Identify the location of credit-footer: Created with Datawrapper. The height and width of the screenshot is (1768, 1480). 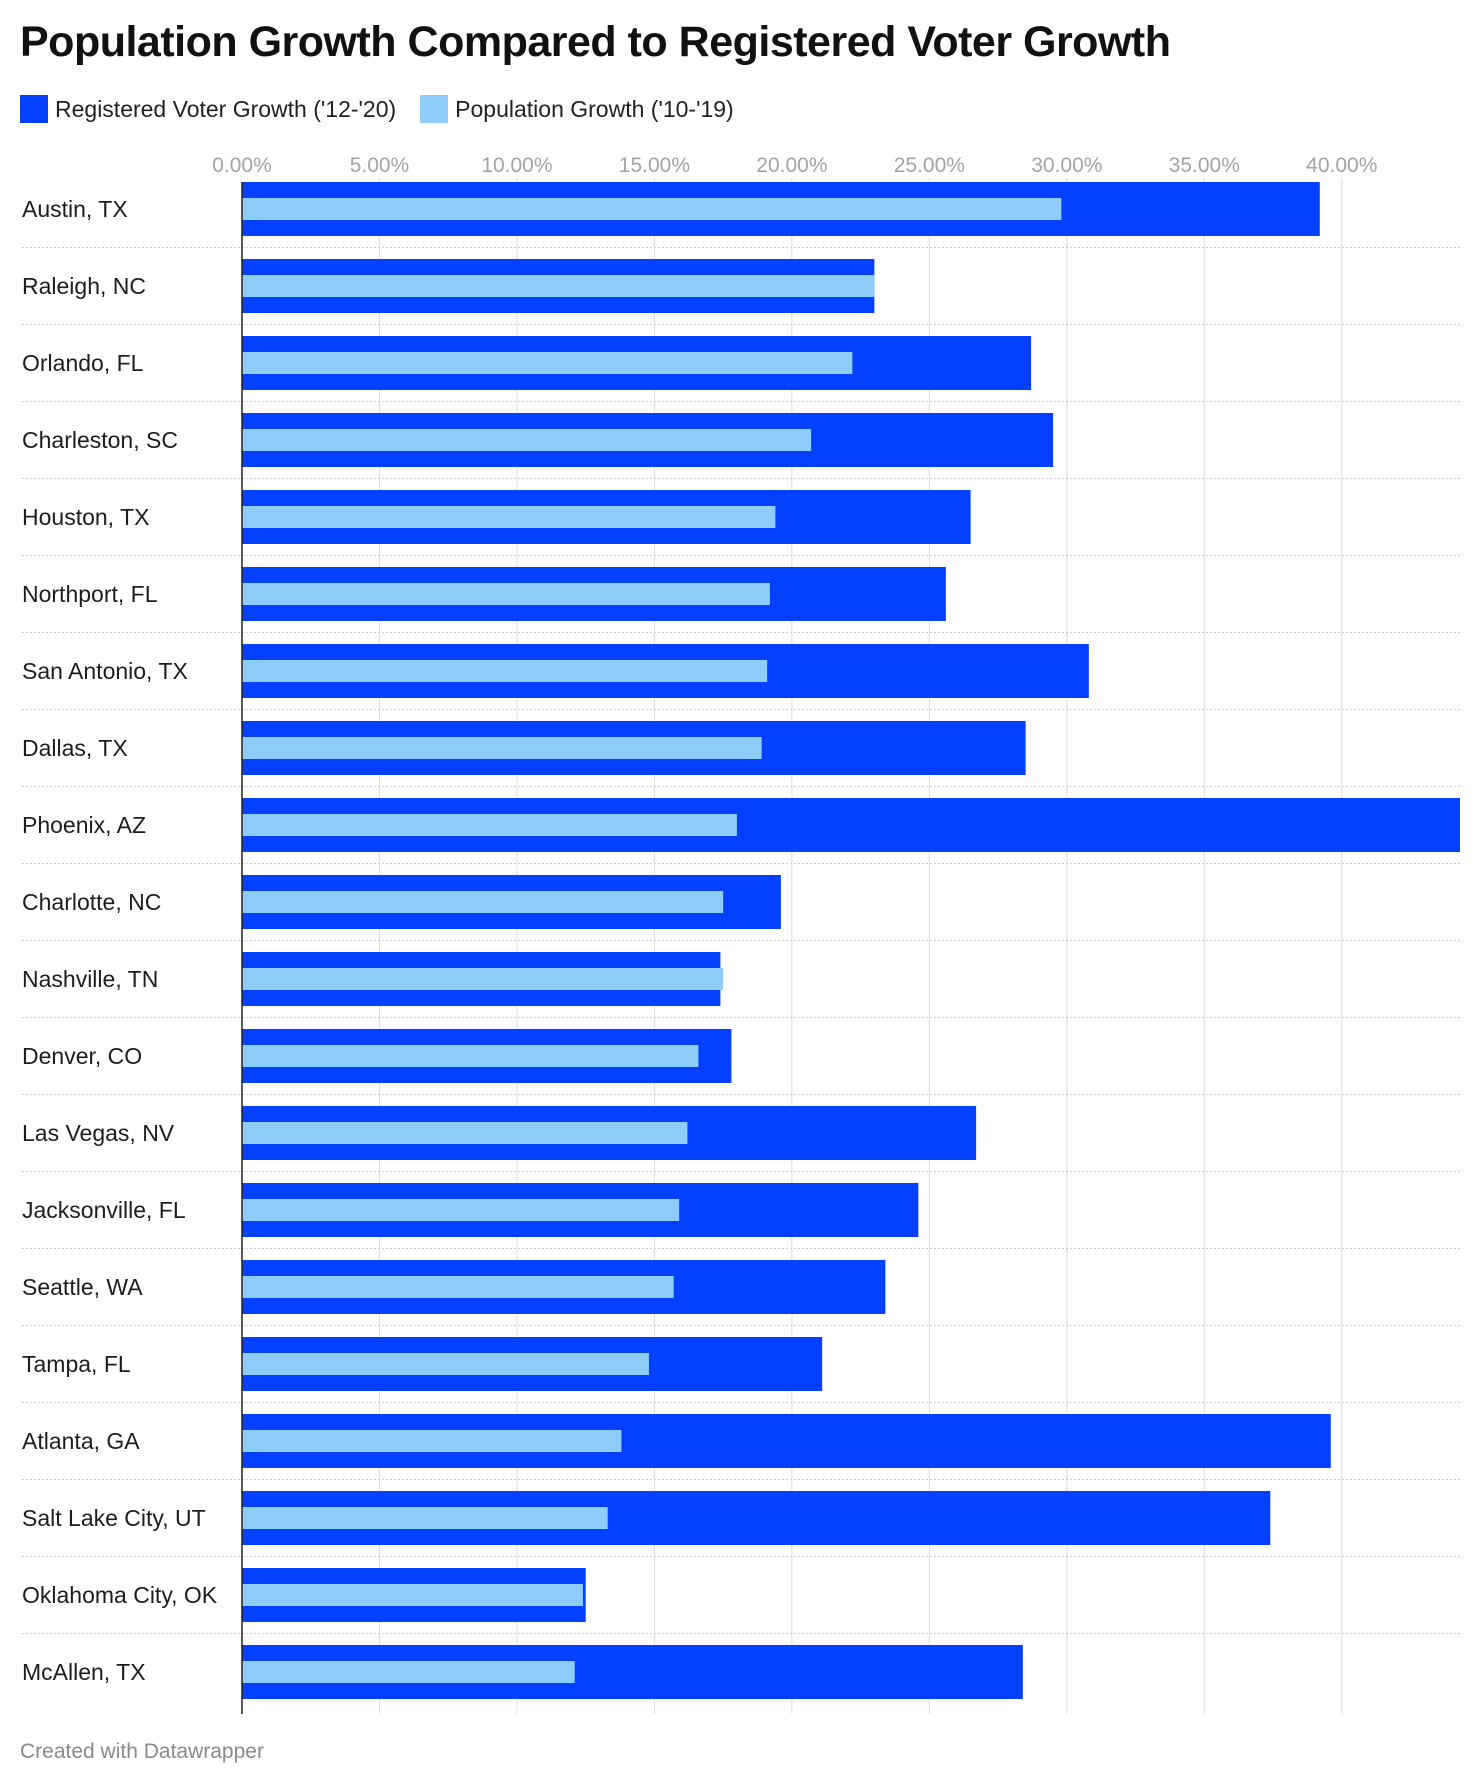
(142, 1751).